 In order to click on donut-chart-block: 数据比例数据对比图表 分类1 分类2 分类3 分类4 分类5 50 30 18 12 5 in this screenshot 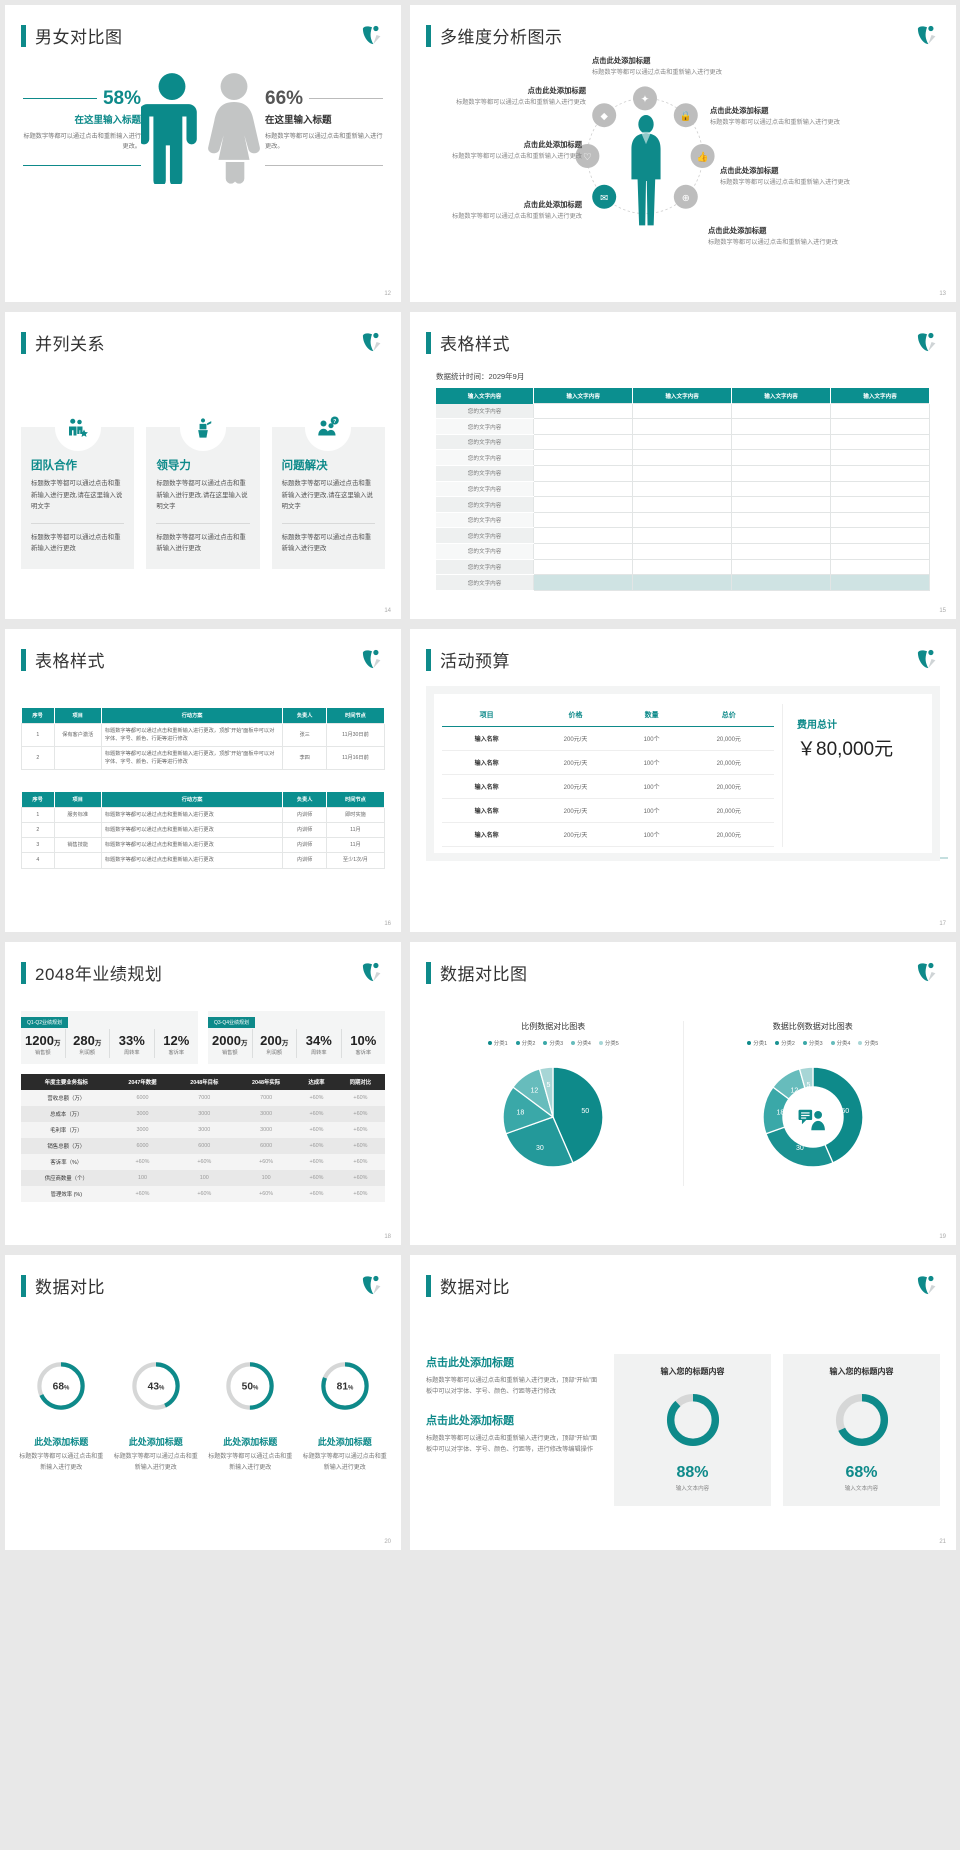, I will do `click(812, 1103)`.